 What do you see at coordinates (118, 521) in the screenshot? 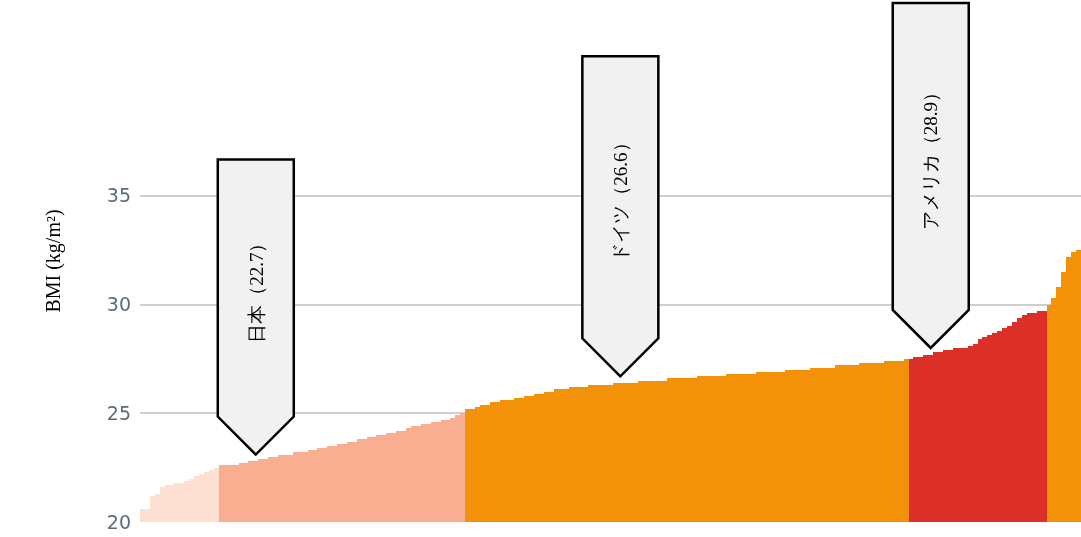
I see `y-tick-label: 20` at bounding box center [118, 521].